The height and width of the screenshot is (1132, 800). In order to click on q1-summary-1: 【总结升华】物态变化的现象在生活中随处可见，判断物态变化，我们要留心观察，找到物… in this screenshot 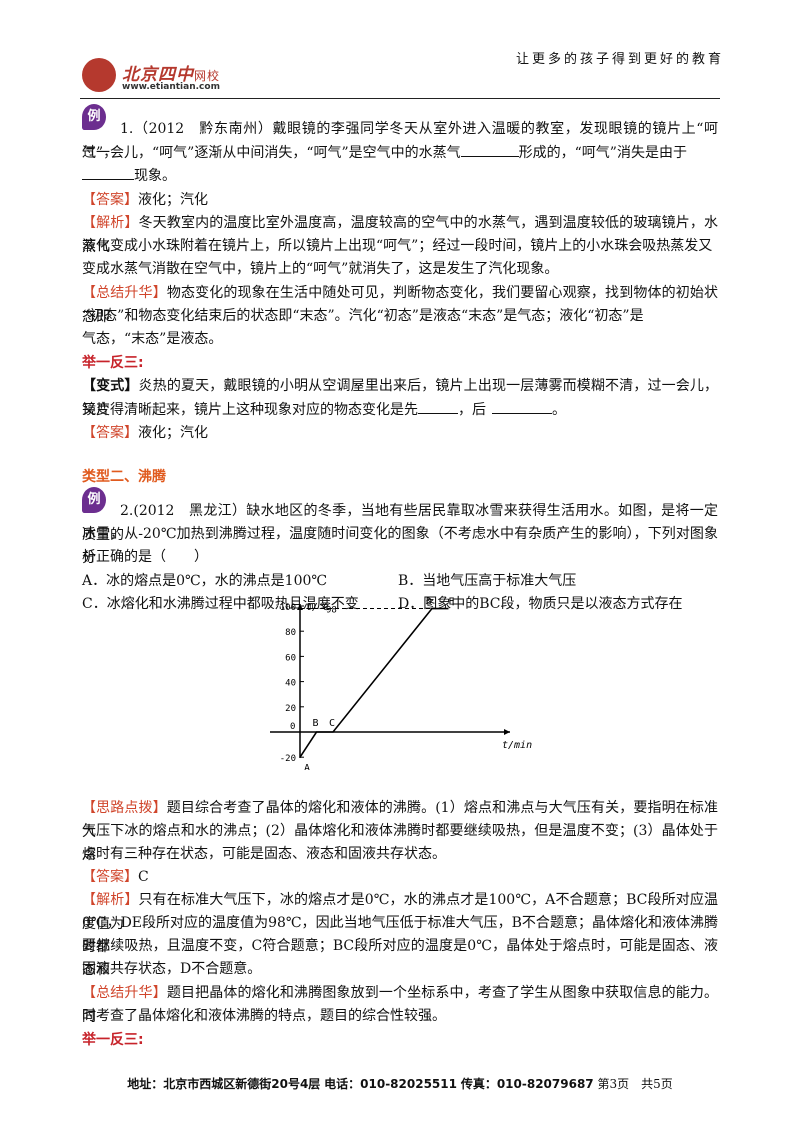, I will do `click(400, 305)`.